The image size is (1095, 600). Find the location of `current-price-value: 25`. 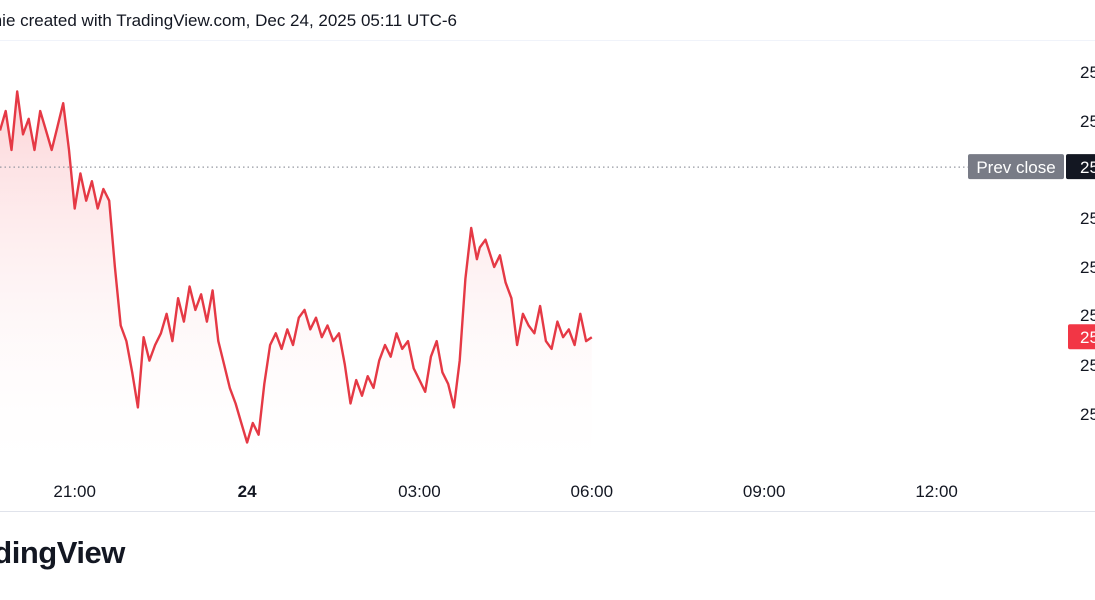

current-price-value: 25 is located at coordinates (1087, 337).